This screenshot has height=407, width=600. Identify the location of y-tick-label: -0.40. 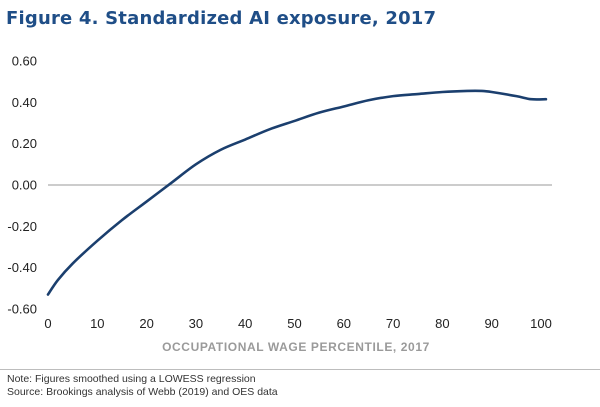
(22, 267).